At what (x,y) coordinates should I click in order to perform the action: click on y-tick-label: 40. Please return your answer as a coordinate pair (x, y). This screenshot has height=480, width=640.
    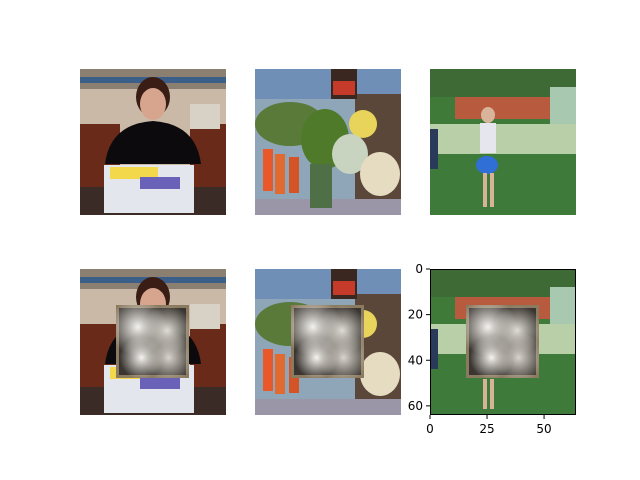
    Looking at the image, I should click on (415, 360).